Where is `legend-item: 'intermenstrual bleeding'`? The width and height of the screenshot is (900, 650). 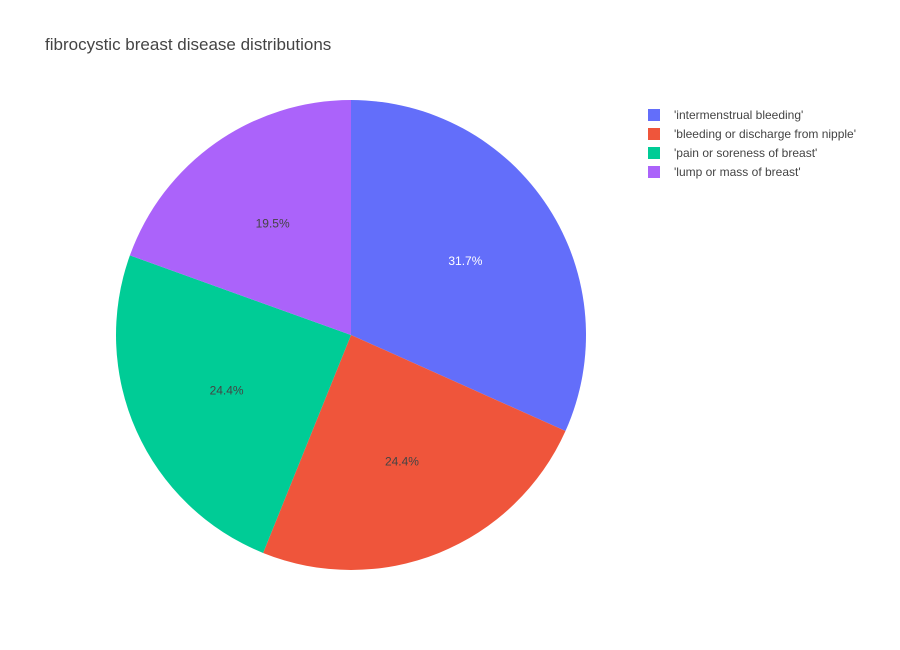
legend-item: 'intermenstrual bleeding' is located at coordinates (725, 115).